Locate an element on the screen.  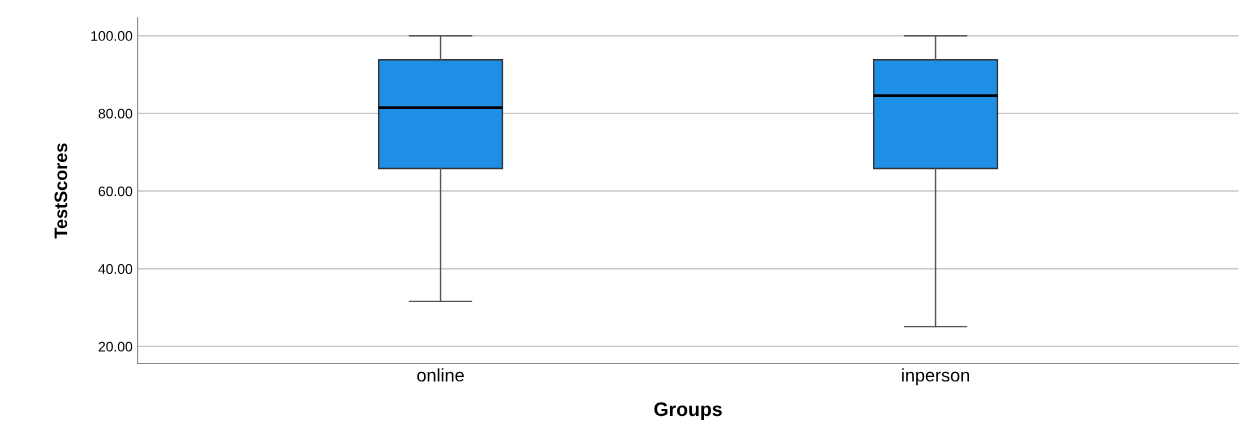
y-tick-label: 20.00 is located at coordinates (115, 346).